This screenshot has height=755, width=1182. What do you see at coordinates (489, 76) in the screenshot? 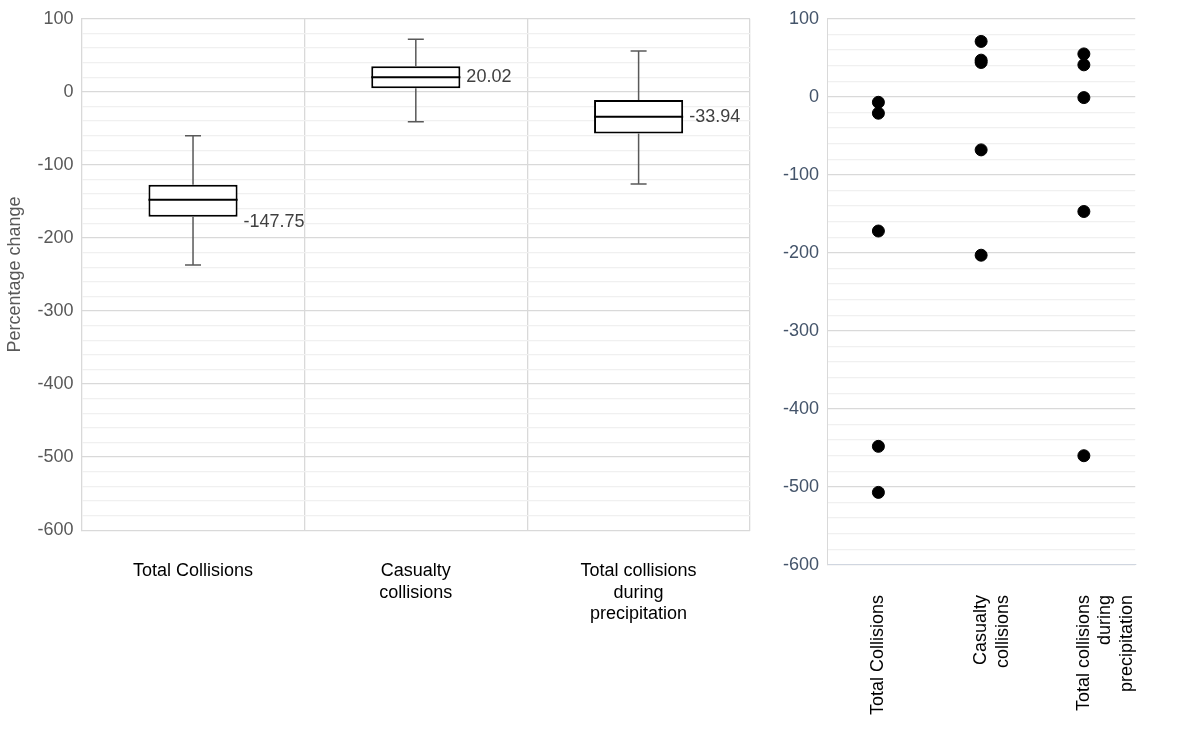
I see `text: 20.02` at bounding box center [489, 76].